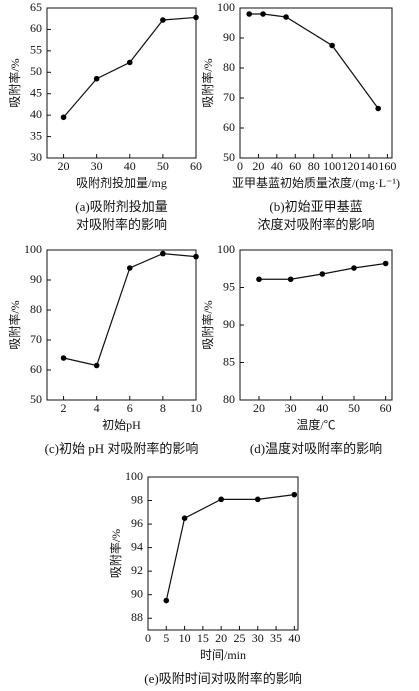 The image size is (419, 691). Describe the element at coordinates (387, 166) in the screenshot. I see `x-tick-label: 160` at that location.